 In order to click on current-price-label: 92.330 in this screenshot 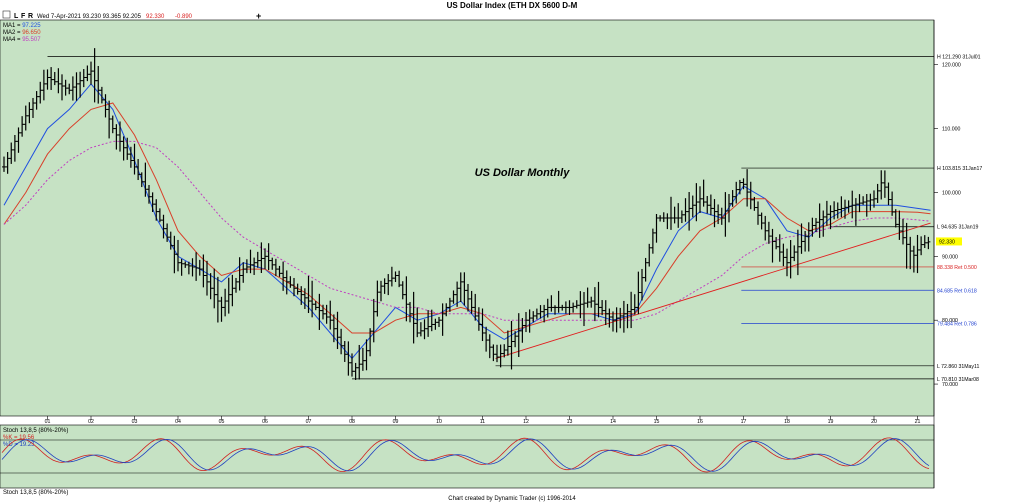, I will do `click(947, 242)`.